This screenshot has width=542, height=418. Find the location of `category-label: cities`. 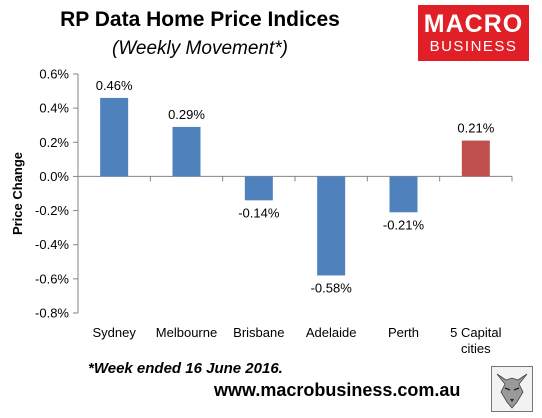

category-label: cities is located at coordinates (476, 348).